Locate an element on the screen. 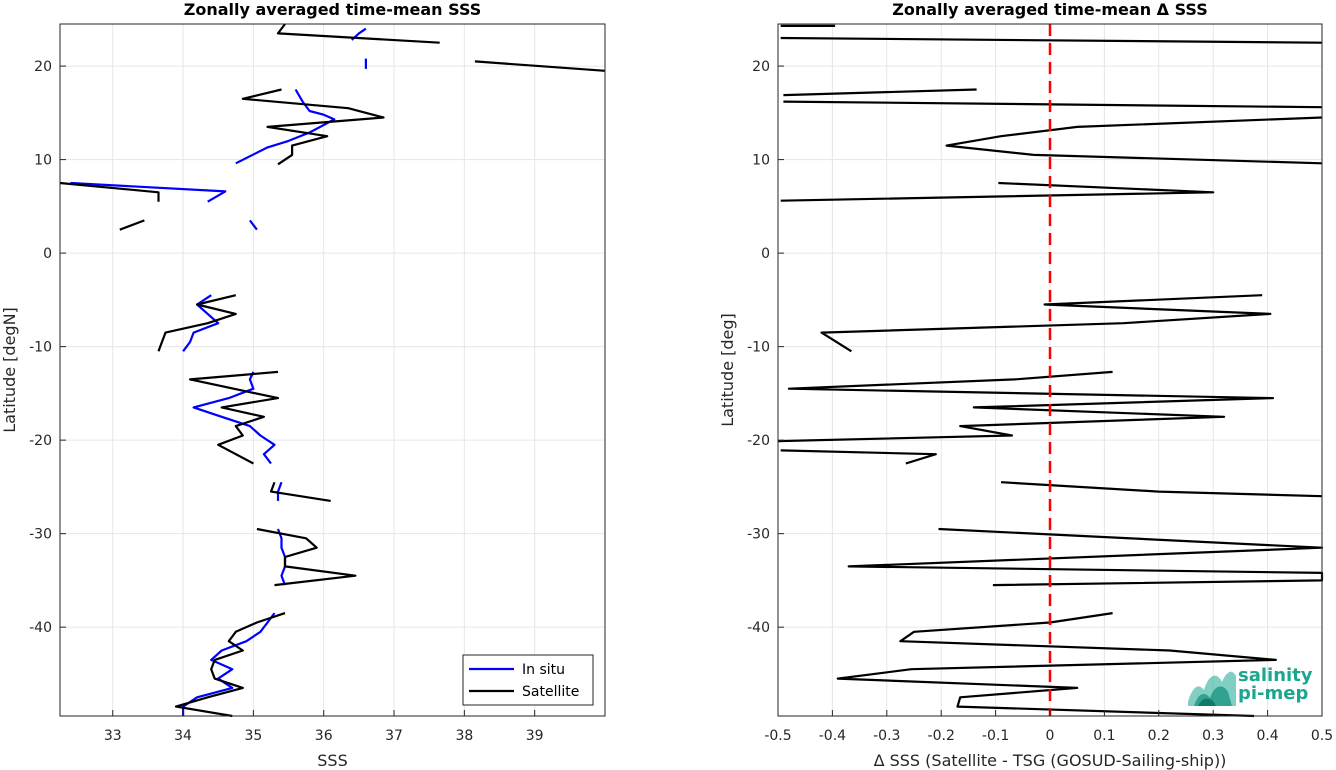 The image size is (1336, 770). delta-sss-y-axis-label: Latitude [deg] is located at coordinates (727, 370).